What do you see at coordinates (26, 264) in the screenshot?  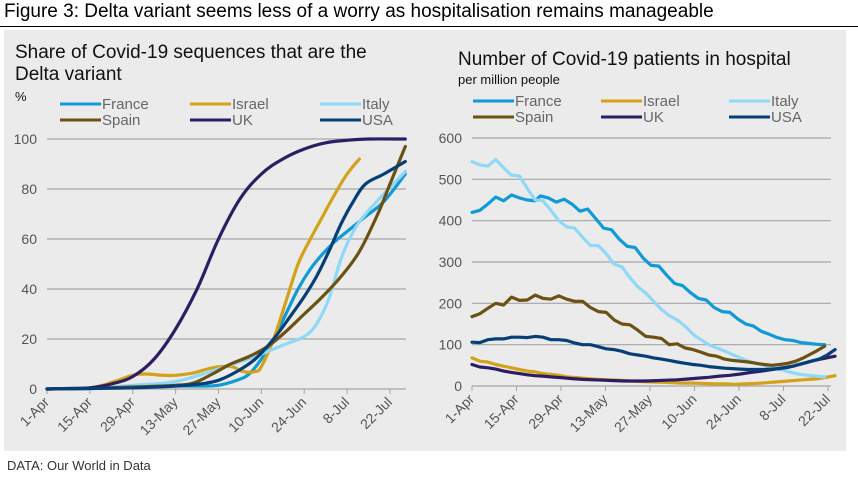 I see `left-y-tick-labels: 0 20 40 60 80 100` at bounding box center [26, 264].